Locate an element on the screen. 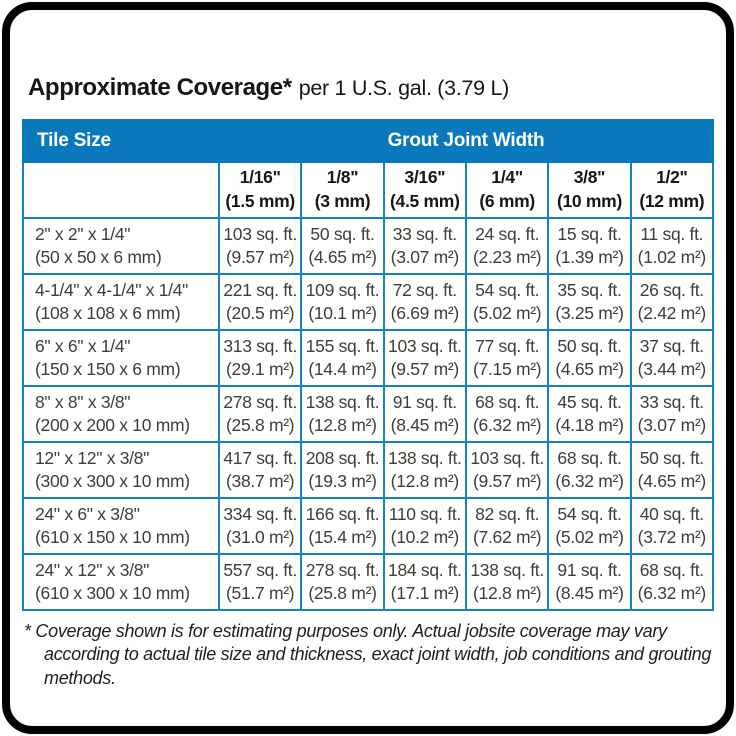  coverage-sqft: 557 sq. ft. is located at coordinates (260, 569).